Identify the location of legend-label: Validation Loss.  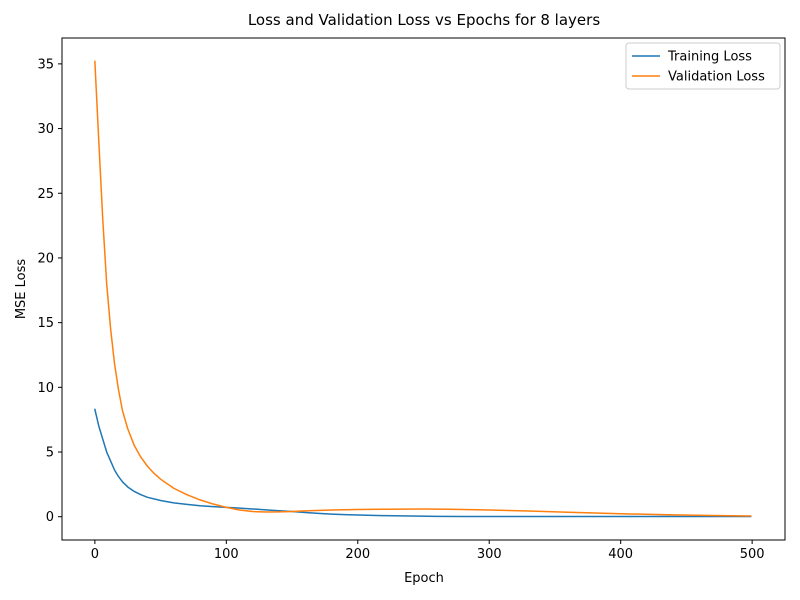
(716, 77).